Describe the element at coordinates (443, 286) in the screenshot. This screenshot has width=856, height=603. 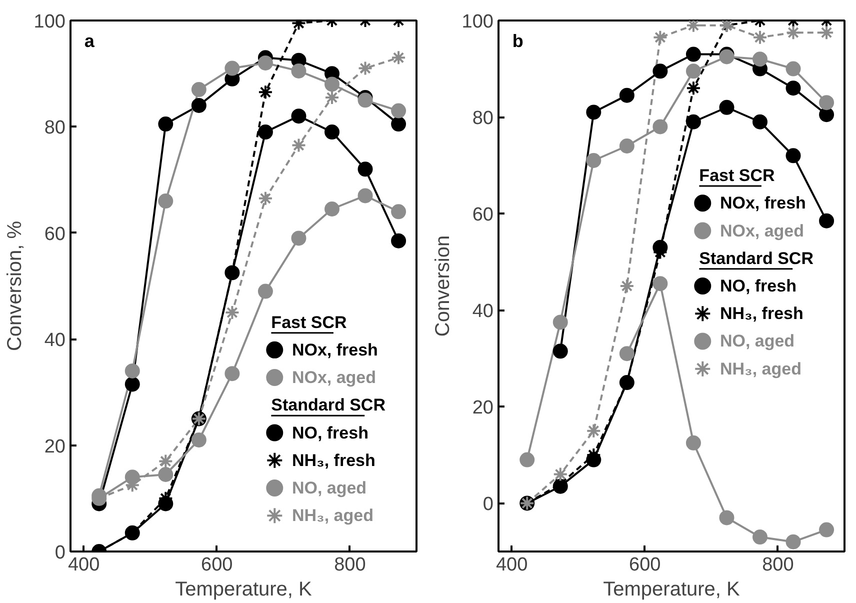
I see `y-axis-title: Conversion` at that location.